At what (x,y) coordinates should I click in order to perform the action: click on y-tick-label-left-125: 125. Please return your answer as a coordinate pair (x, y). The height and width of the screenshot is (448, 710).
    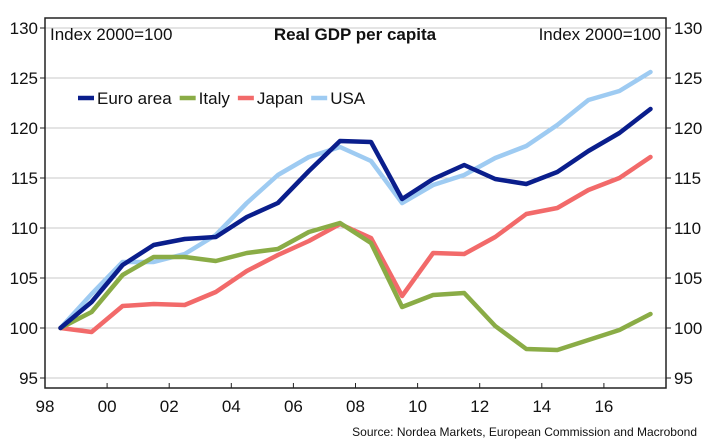
    Looking at the image, I should click on (24, 78).